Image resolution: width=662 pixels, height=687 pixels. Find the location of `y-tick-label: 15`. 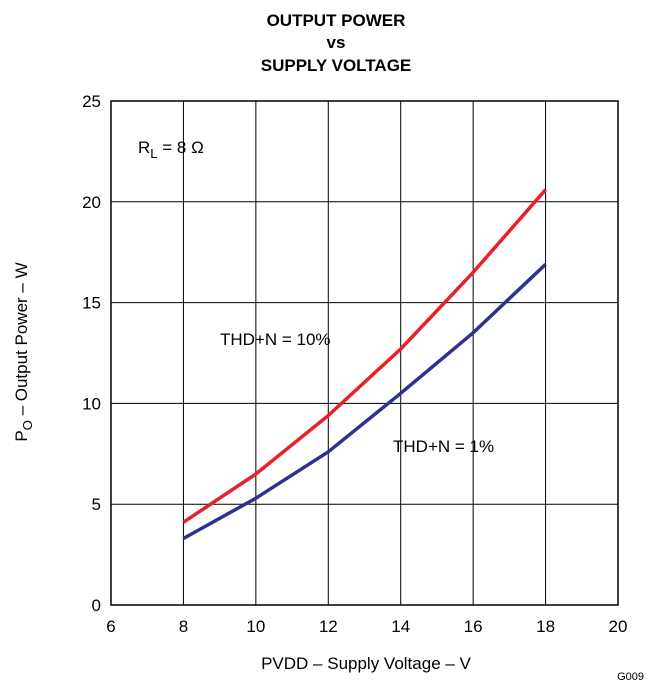

y-tick-label: 15 is located at coordinates (91, 303).